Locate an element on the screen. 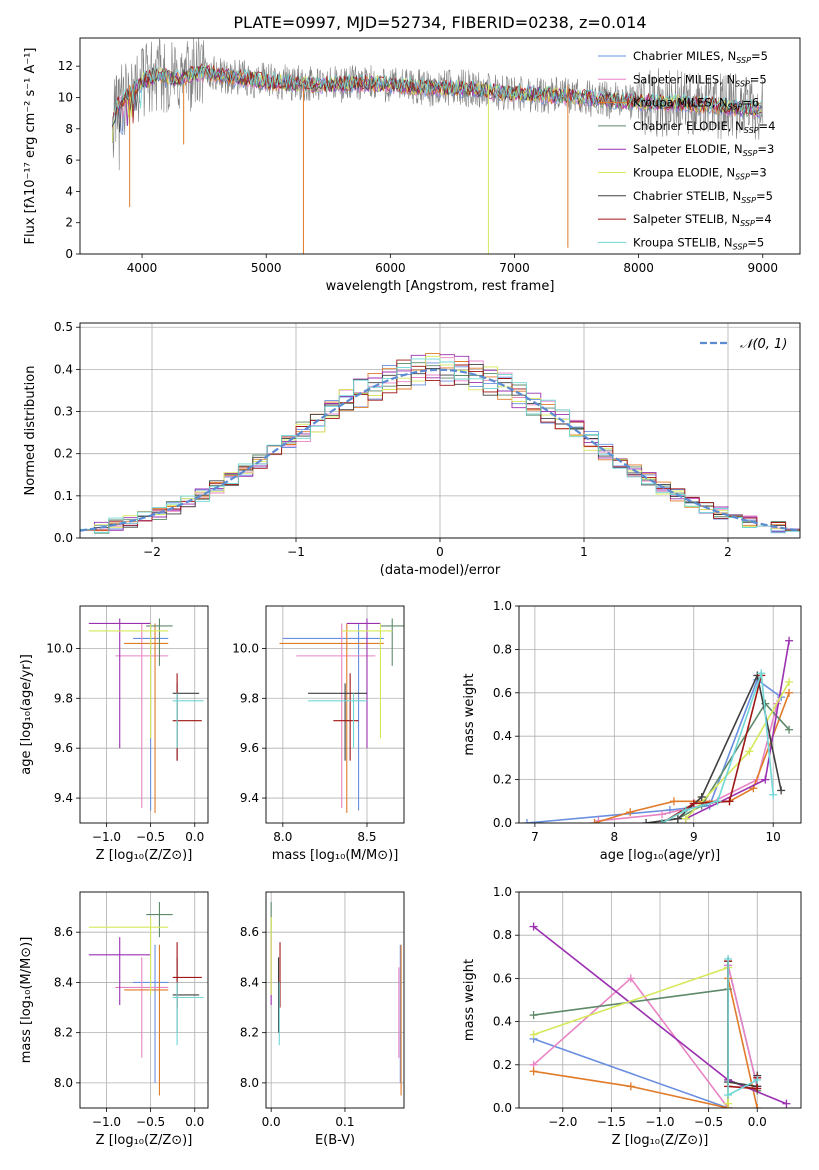 This screenshot has height=1170, width=819. y-tick-label: 0.5 is located at coordinates (63, 327).